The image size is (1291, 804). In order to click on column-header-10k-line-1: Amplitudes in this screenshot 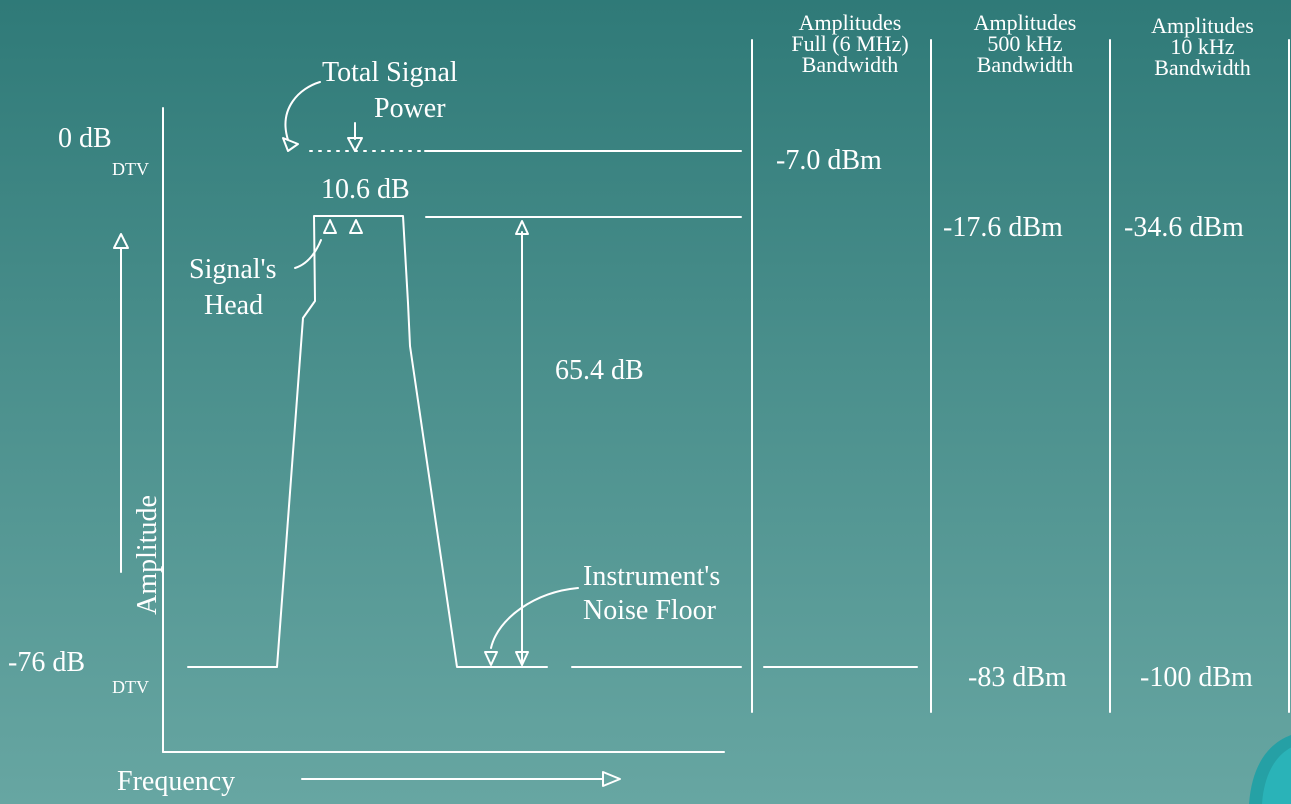, I will do `click(1202, 25)`.